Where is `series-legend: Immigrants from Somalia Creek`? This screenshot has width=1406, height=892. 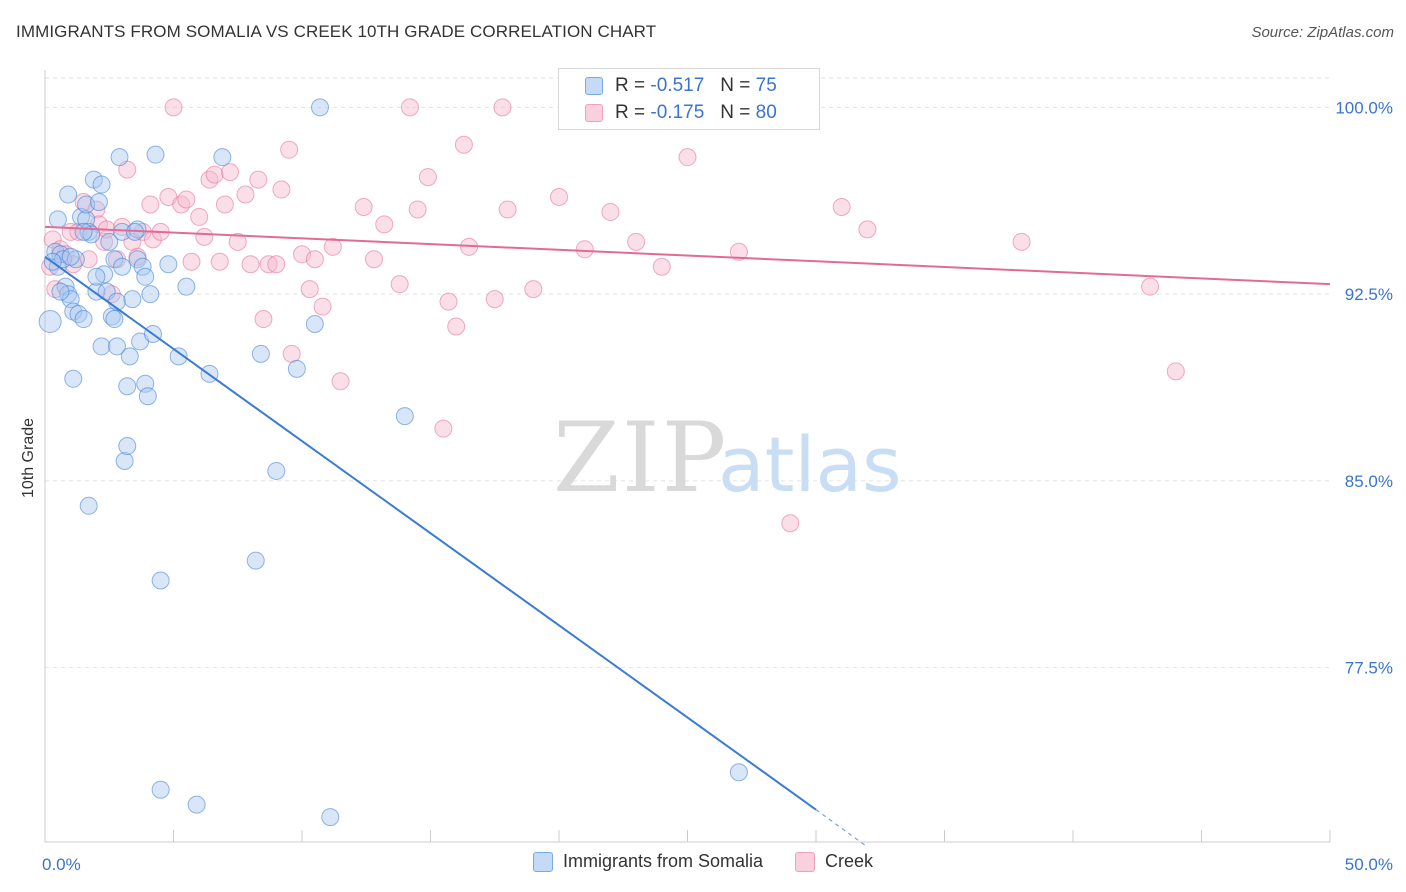
series-legend: Immigrants from Somalia Creek is located at coordinates (703, 861).